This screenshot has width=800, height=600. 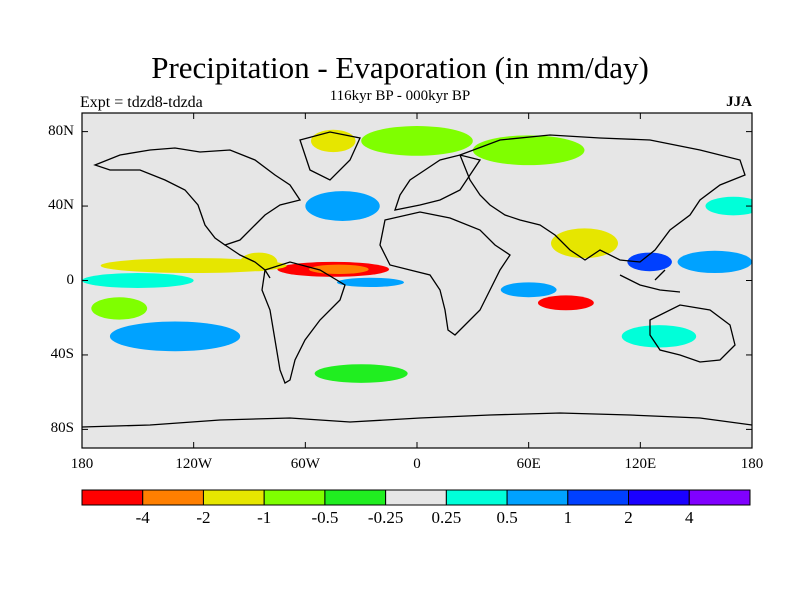 What do you see at coordinates (138, 280) in the screenshot?
I see `field-patch-east-pacific-wet-band` at bounding box center [138, 280].